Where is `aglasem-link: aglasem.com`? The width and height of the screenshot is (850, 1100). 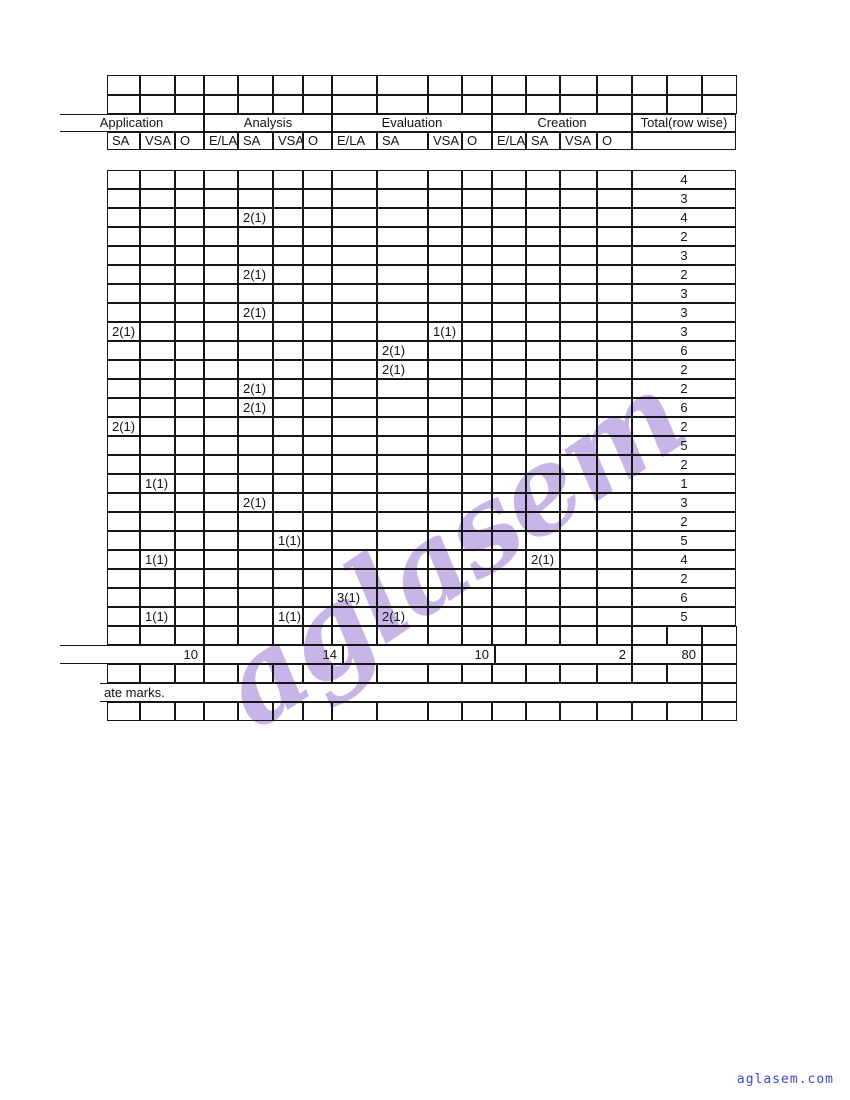
aglasem-link: aglasem.com is located at coordinates (785, 1079).